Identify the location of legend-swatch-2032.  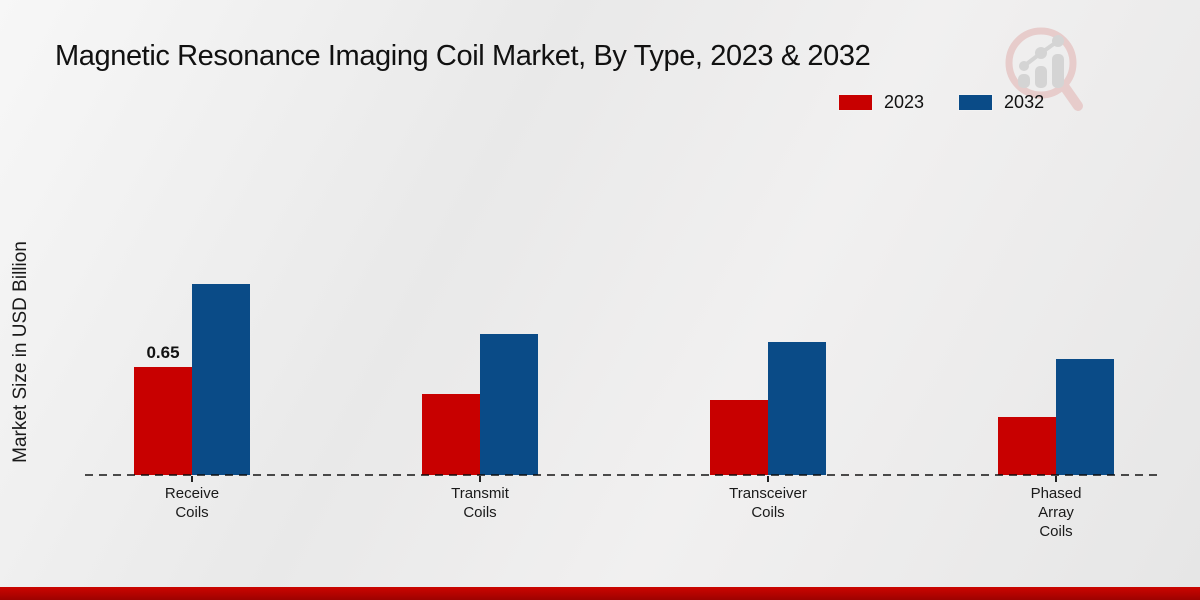
(976, 102).